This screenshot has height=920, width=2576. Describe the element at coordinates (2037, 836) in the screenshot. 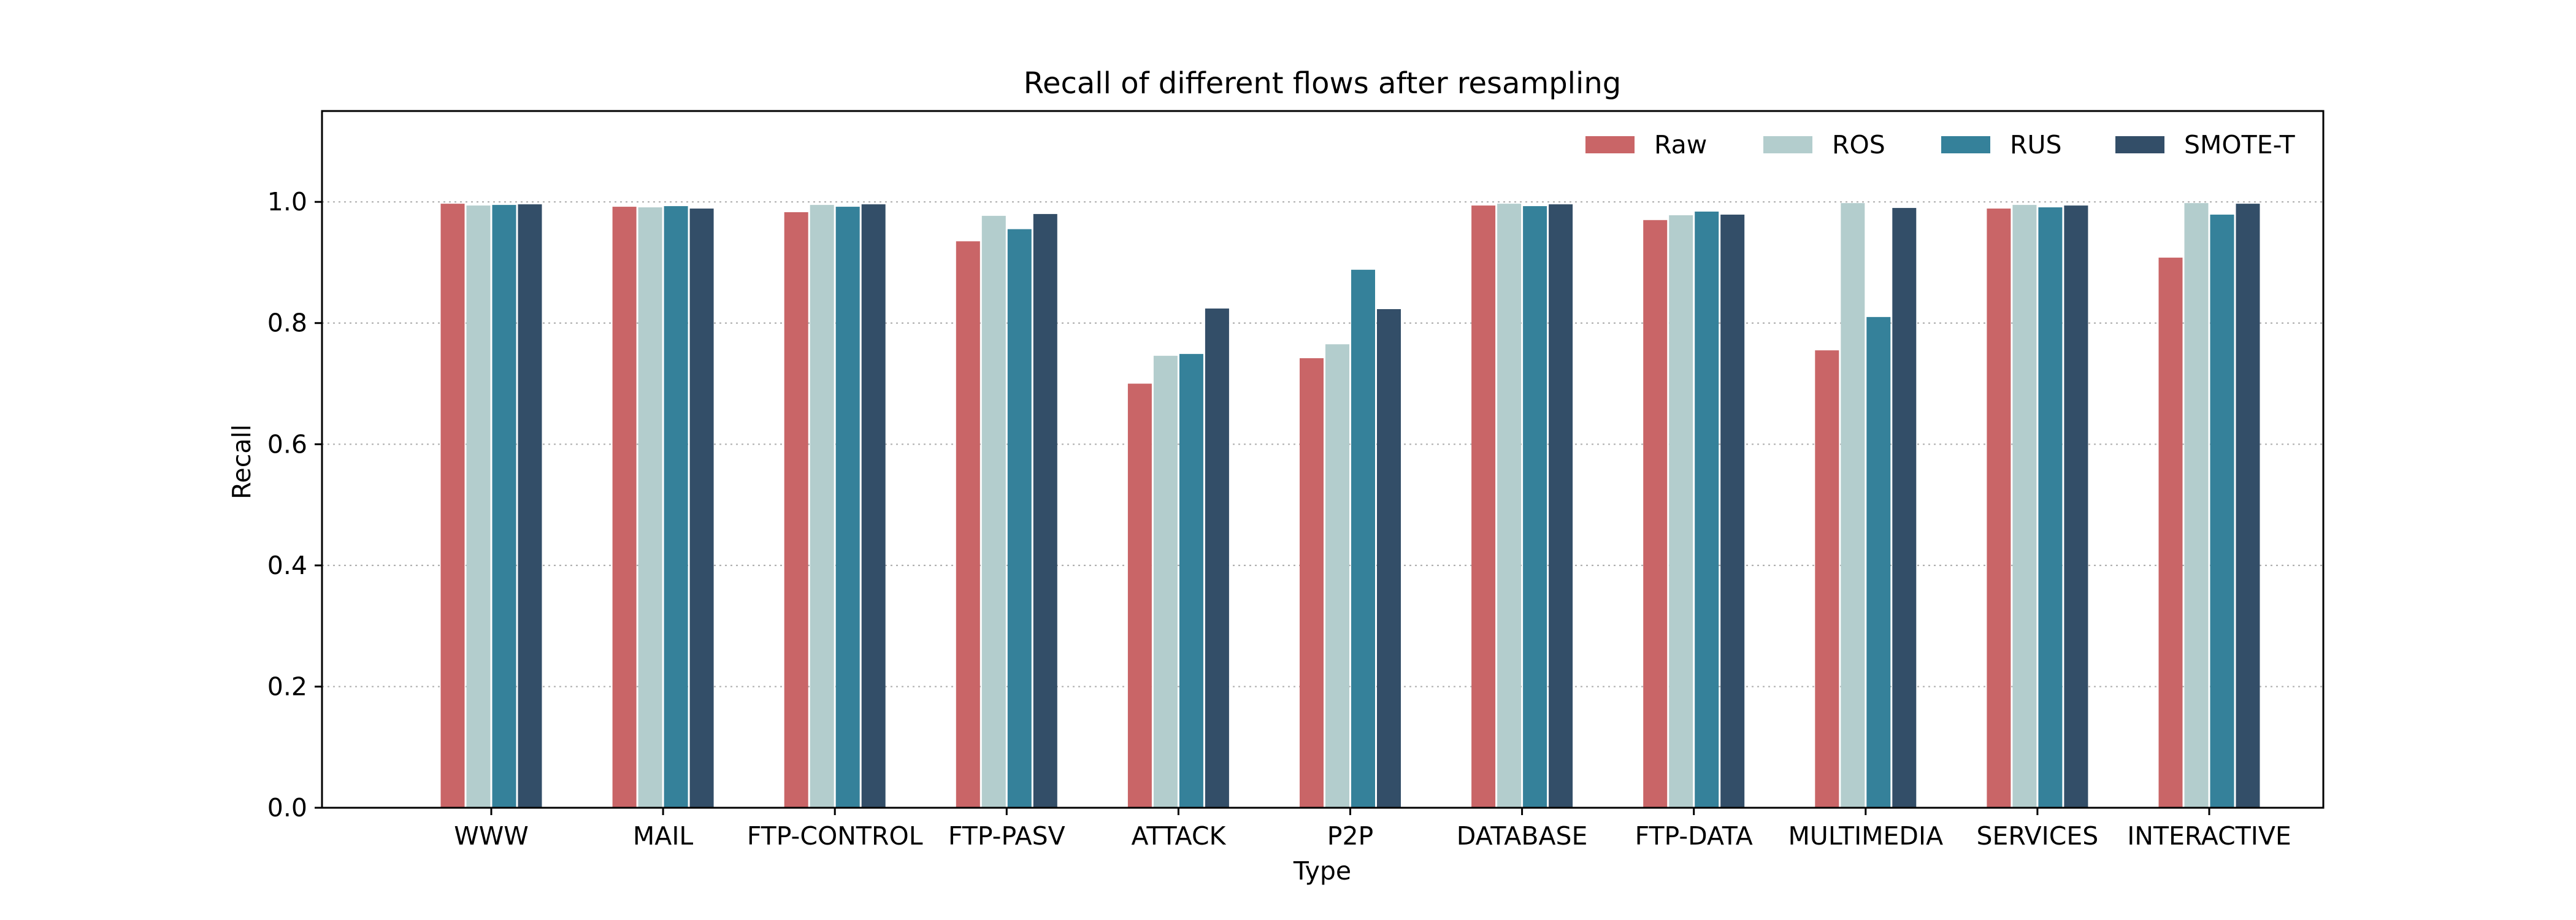

I see `x-tick-label: SERVICES` at that location.